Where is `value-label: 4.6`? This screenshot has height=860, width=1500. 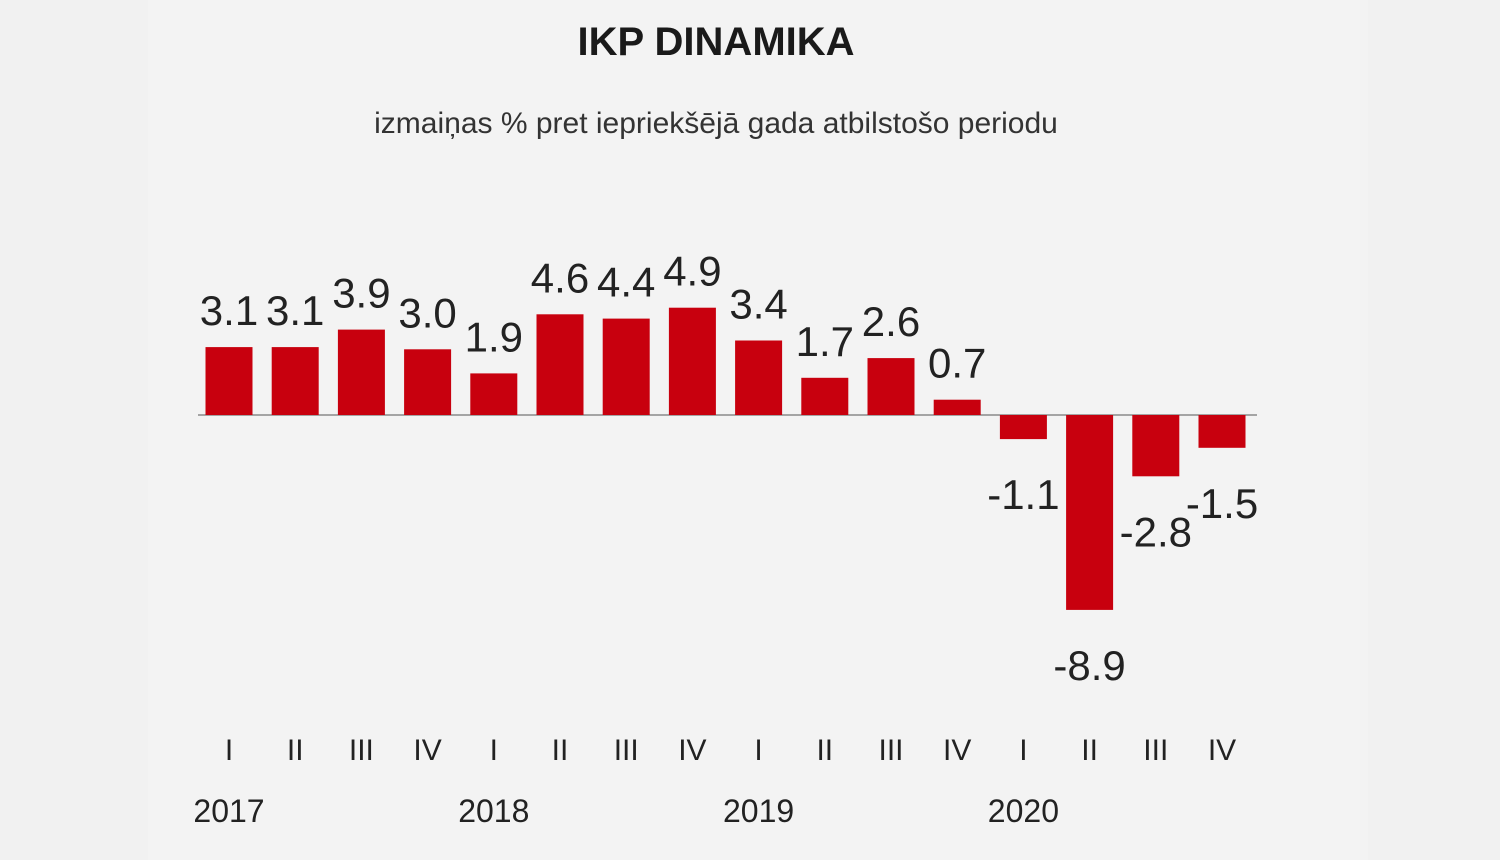 value-label: 4.6 is located at coordinates (560, 277).